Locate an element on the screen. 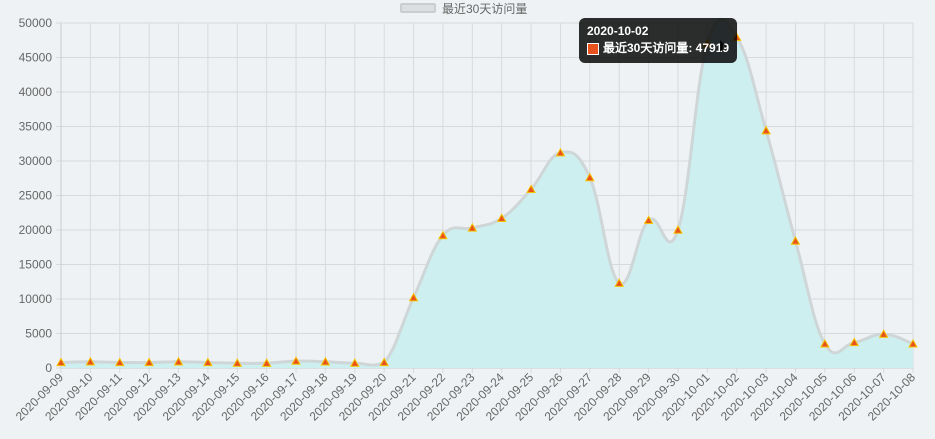 This screenshot has height=439, width=935. tooltip-row: 最近30天访问量: 47919 is located at coordinates (658, 48).